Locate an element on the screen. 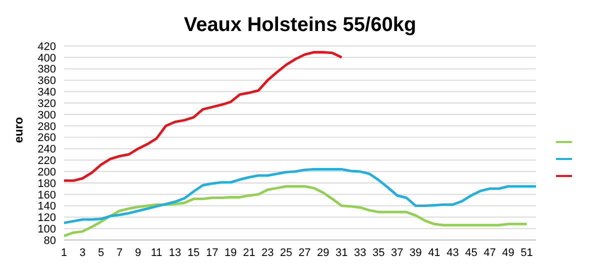 The height and width of the screenshot is (276, 600). y-tick-label: 220 is located at coordinates (47, 161).